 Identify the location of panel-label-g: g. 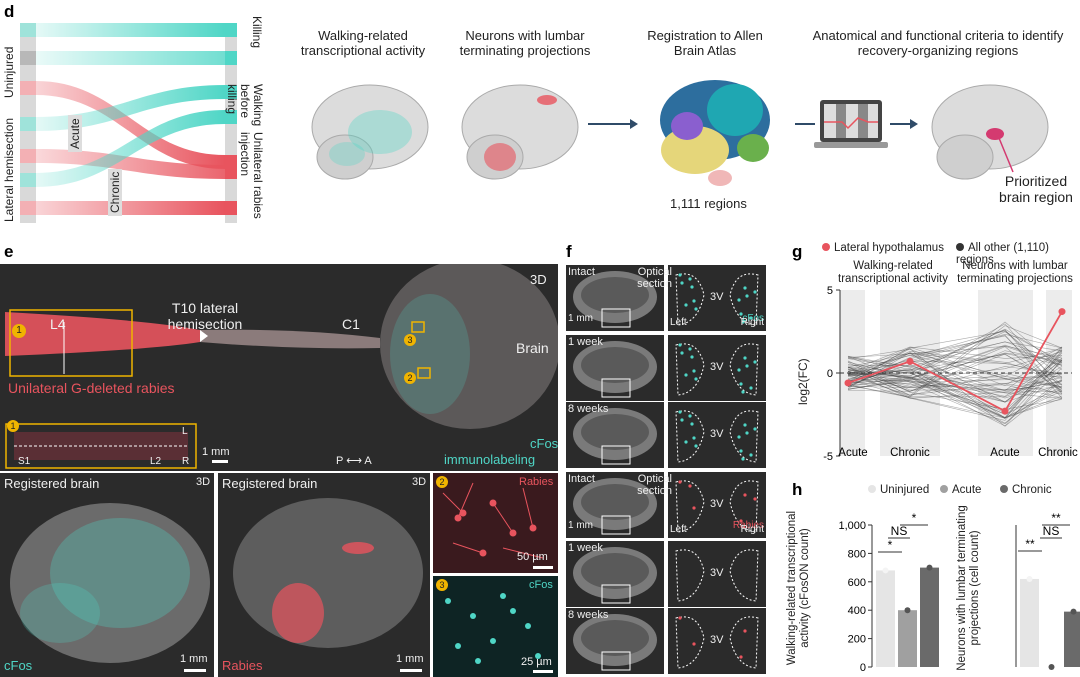
(797, 251).